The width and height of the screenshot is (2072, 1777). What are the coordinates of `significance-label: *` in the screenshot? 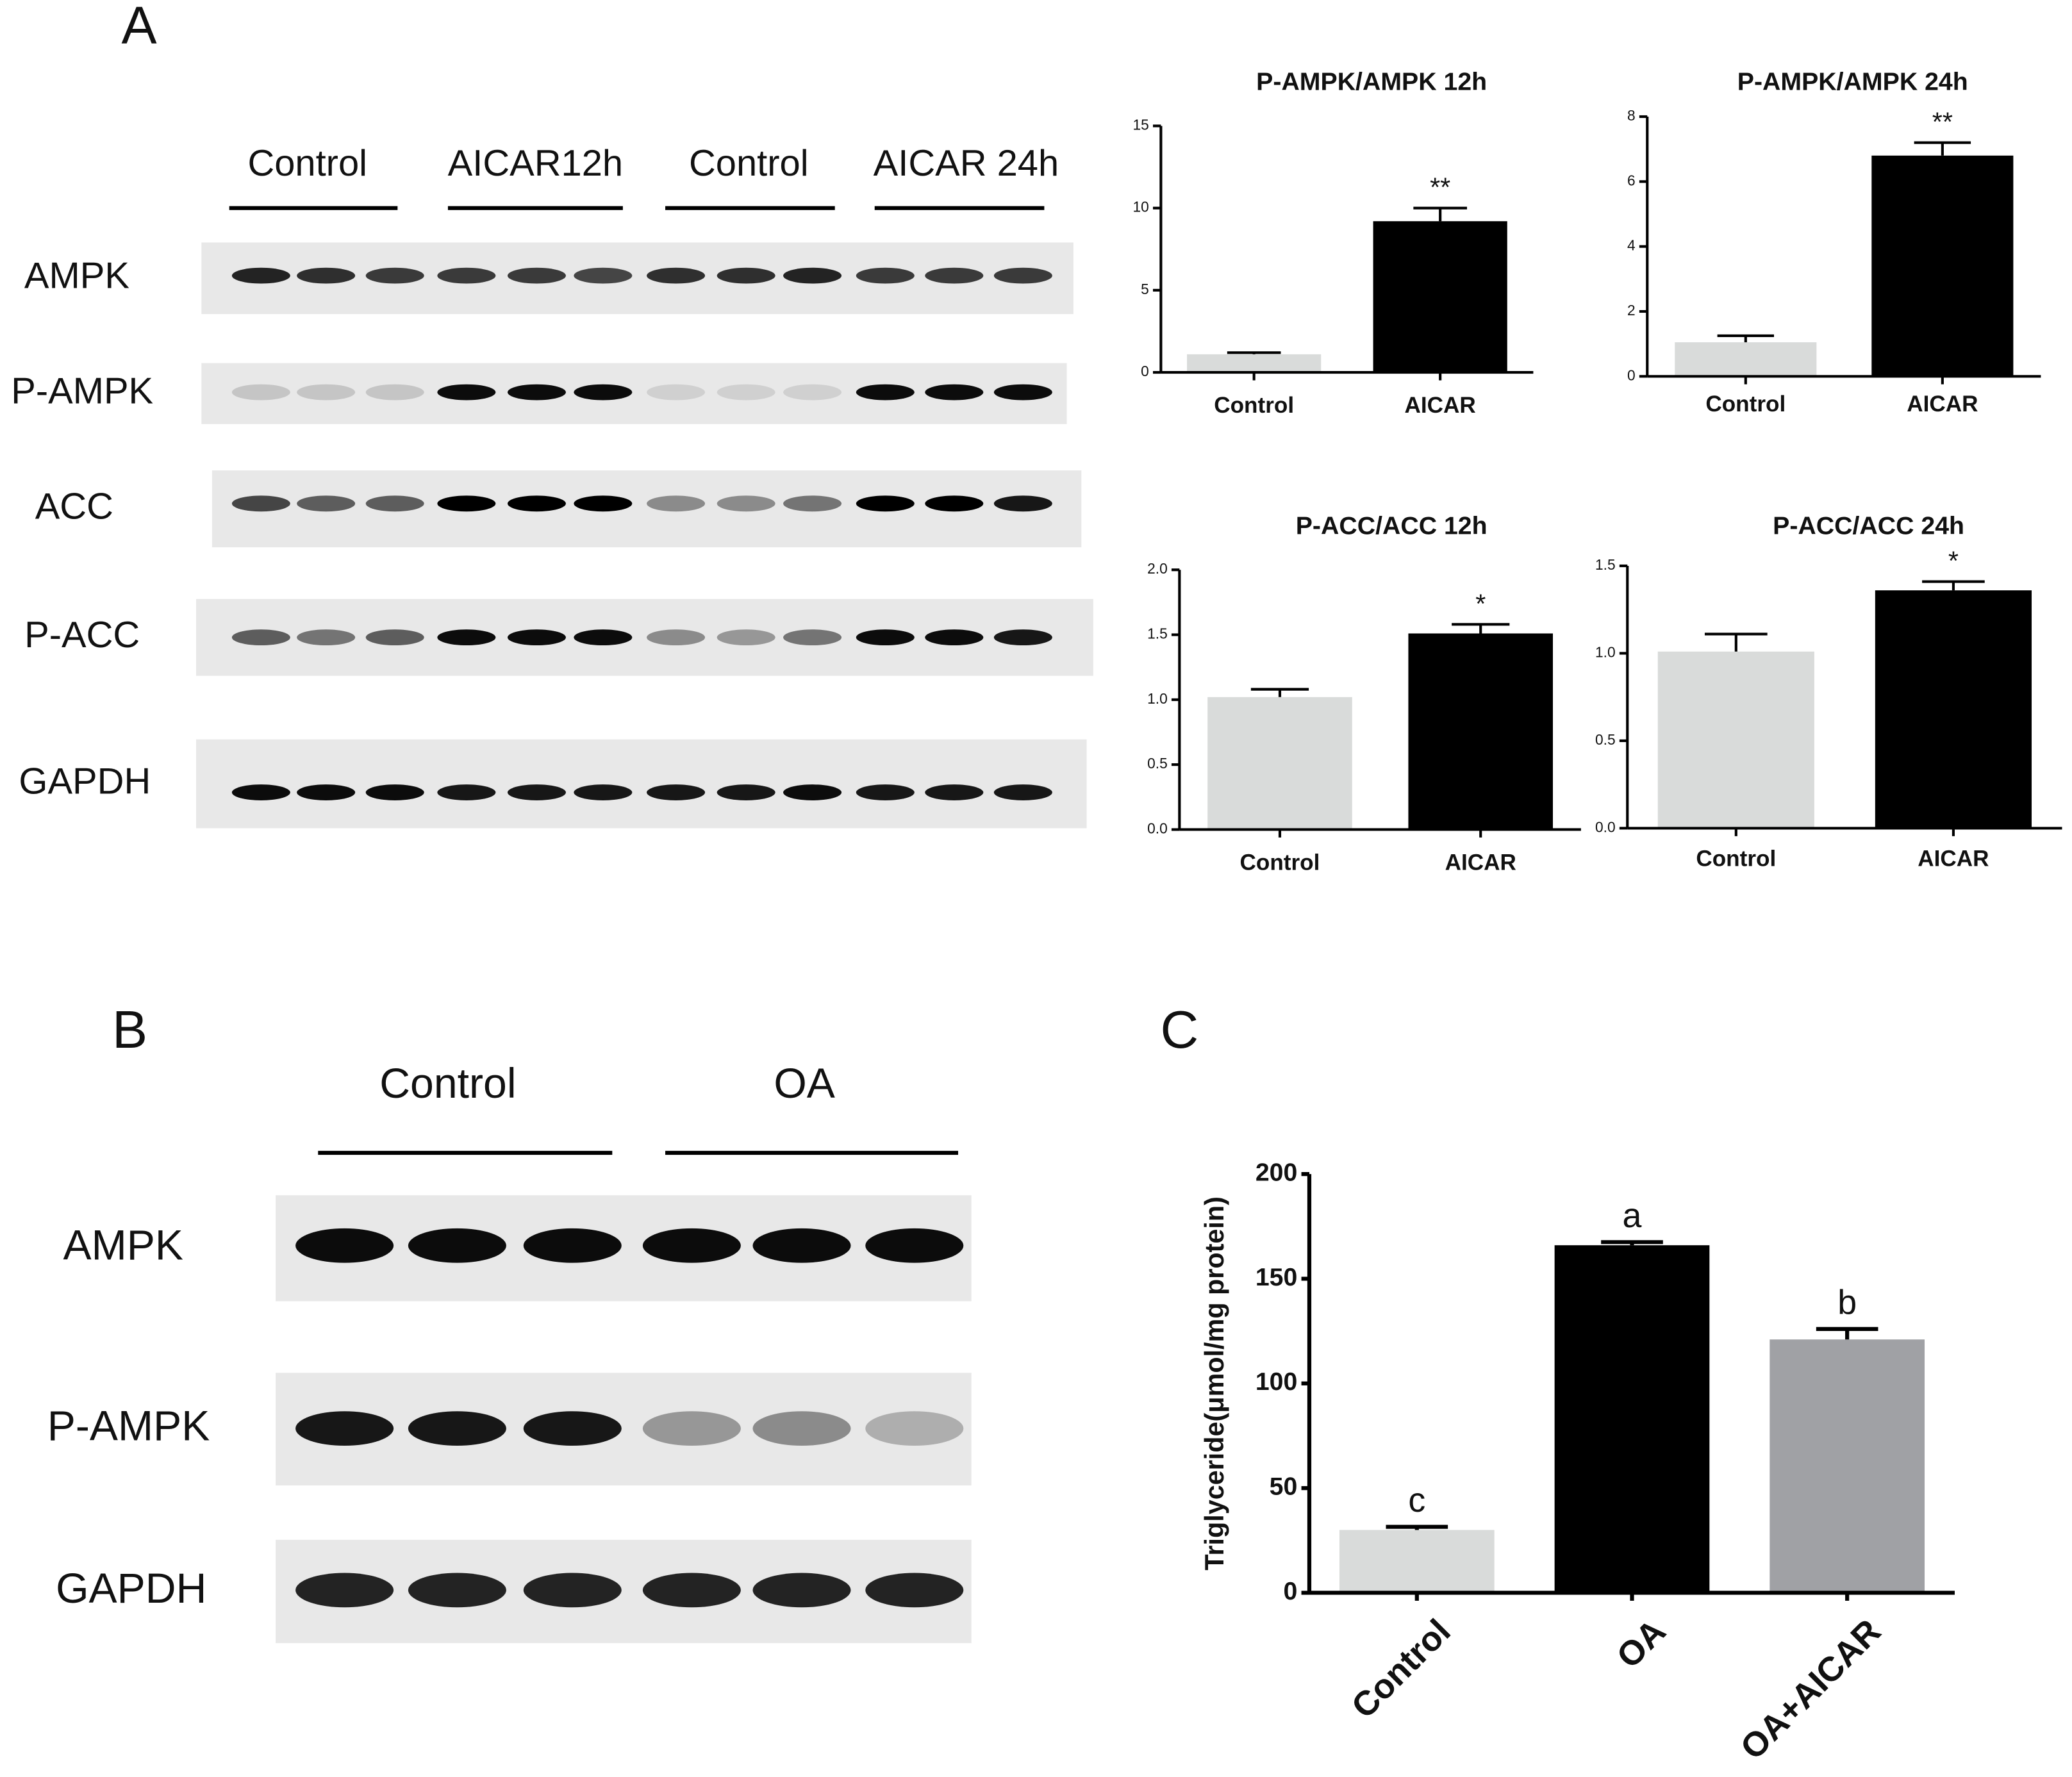 It's located at (1480, 604).